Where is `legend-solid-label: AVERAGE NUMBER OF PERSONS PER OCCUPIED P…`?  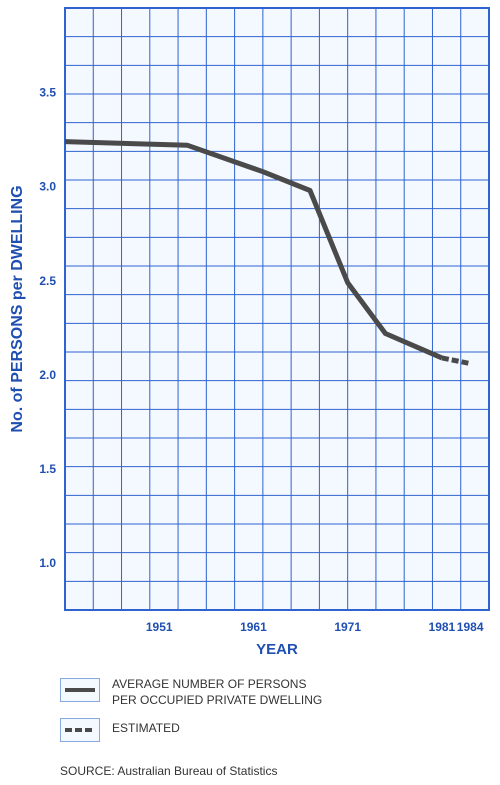 legend-solid-label: AVERAGE NUMBER OF PERSONS PER OCCUPIED P… is located at coordinates (262, 692).